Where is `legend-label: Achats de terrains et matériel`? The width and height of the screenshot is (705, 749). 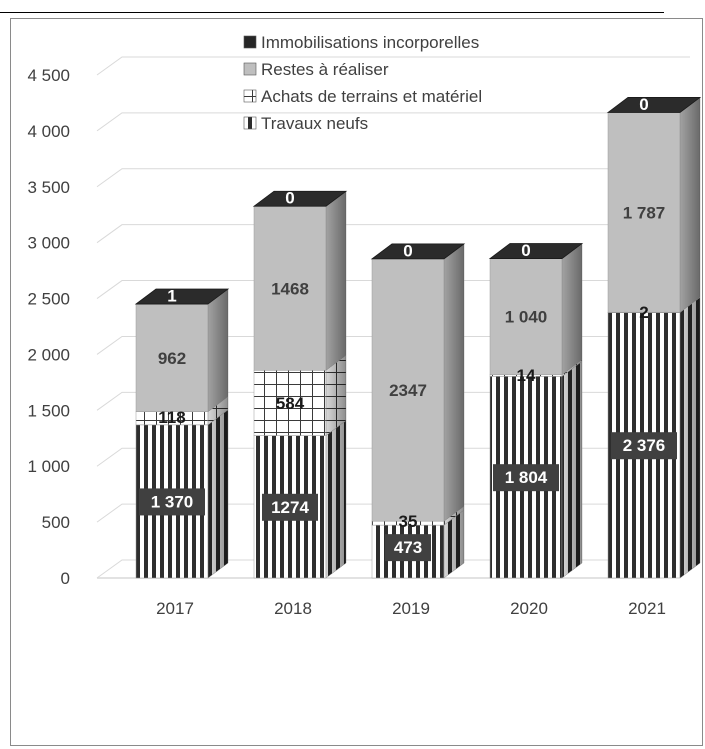 legend-label: Achats de terrains et matériel is located at coordinates (371, 96).